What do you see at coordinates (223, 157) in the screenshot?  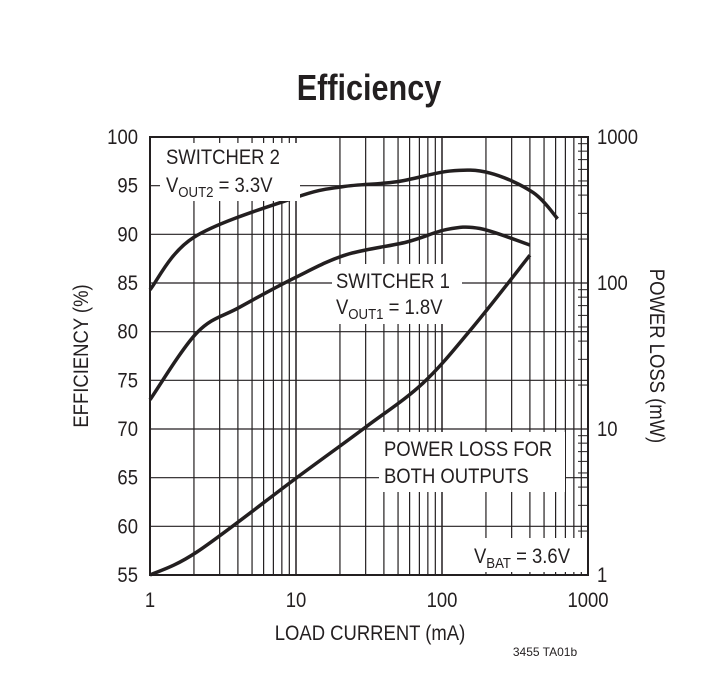 I see `svg-text: SWITCHER 2` at bounding box center [223, 157].